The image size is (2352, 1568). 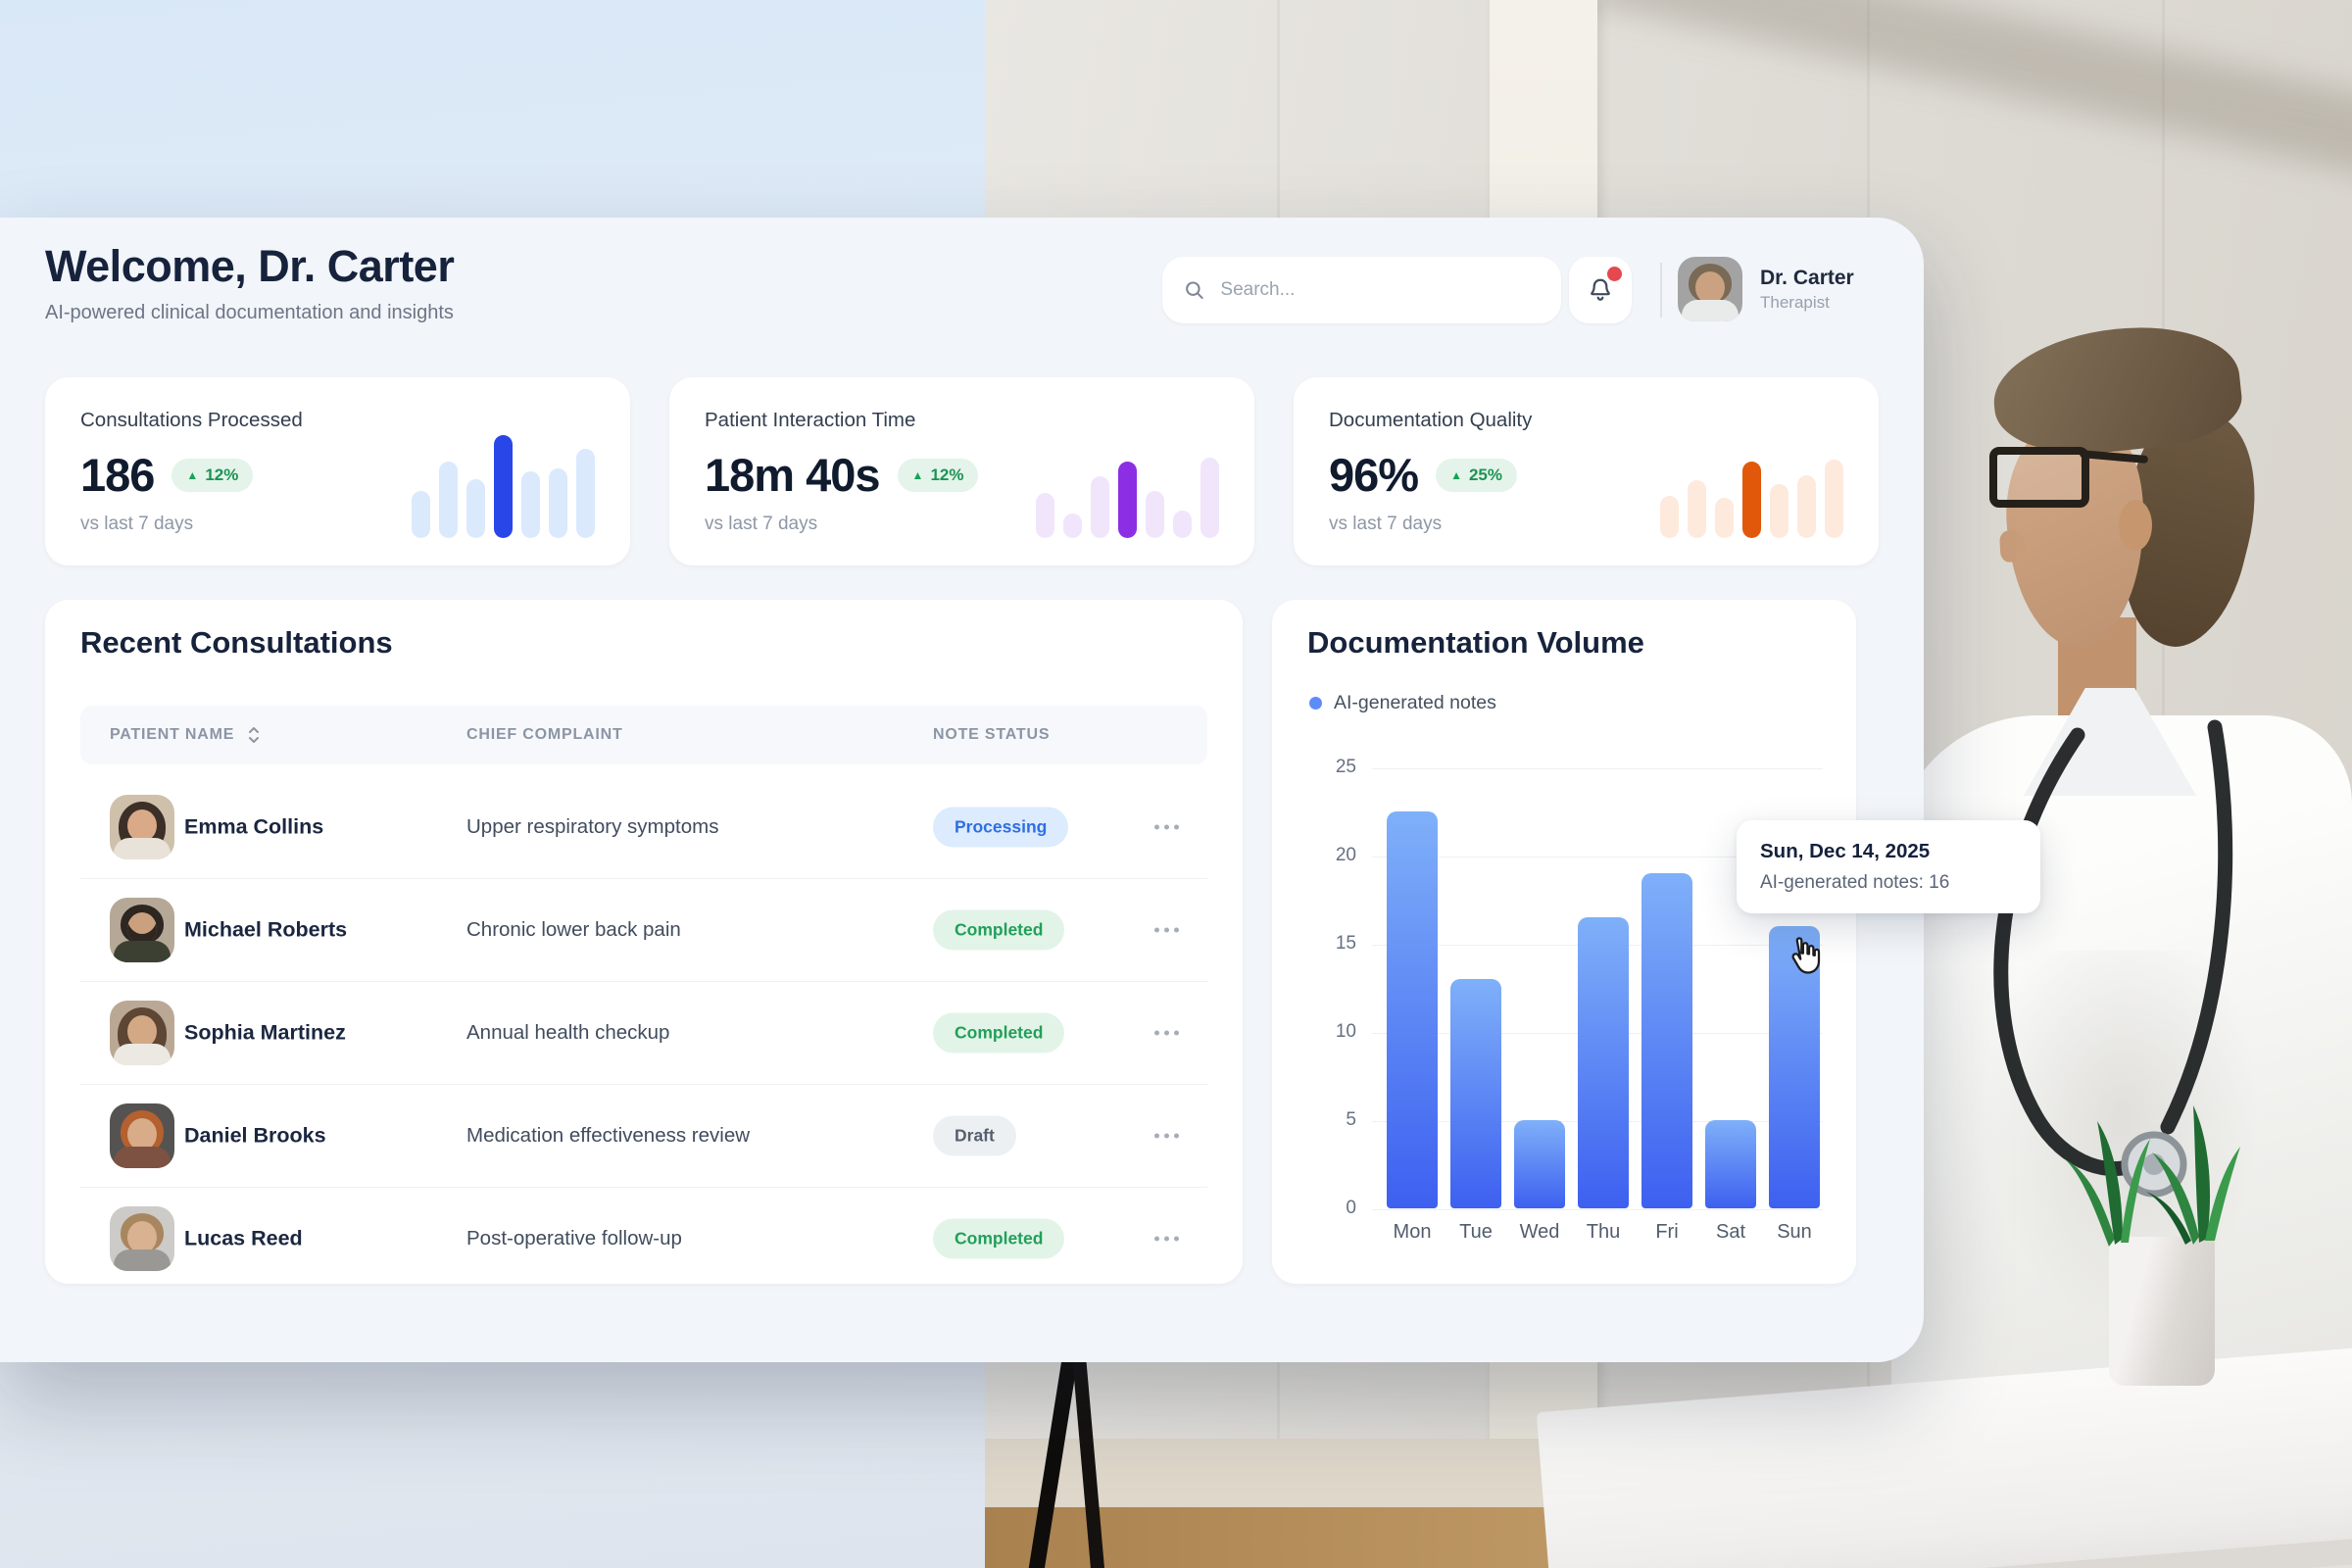 What do you see at coordinates (1431, 420) in the screenshot?
I see `stat-label: Documentation Quality` at bounding box center [1431, 420].